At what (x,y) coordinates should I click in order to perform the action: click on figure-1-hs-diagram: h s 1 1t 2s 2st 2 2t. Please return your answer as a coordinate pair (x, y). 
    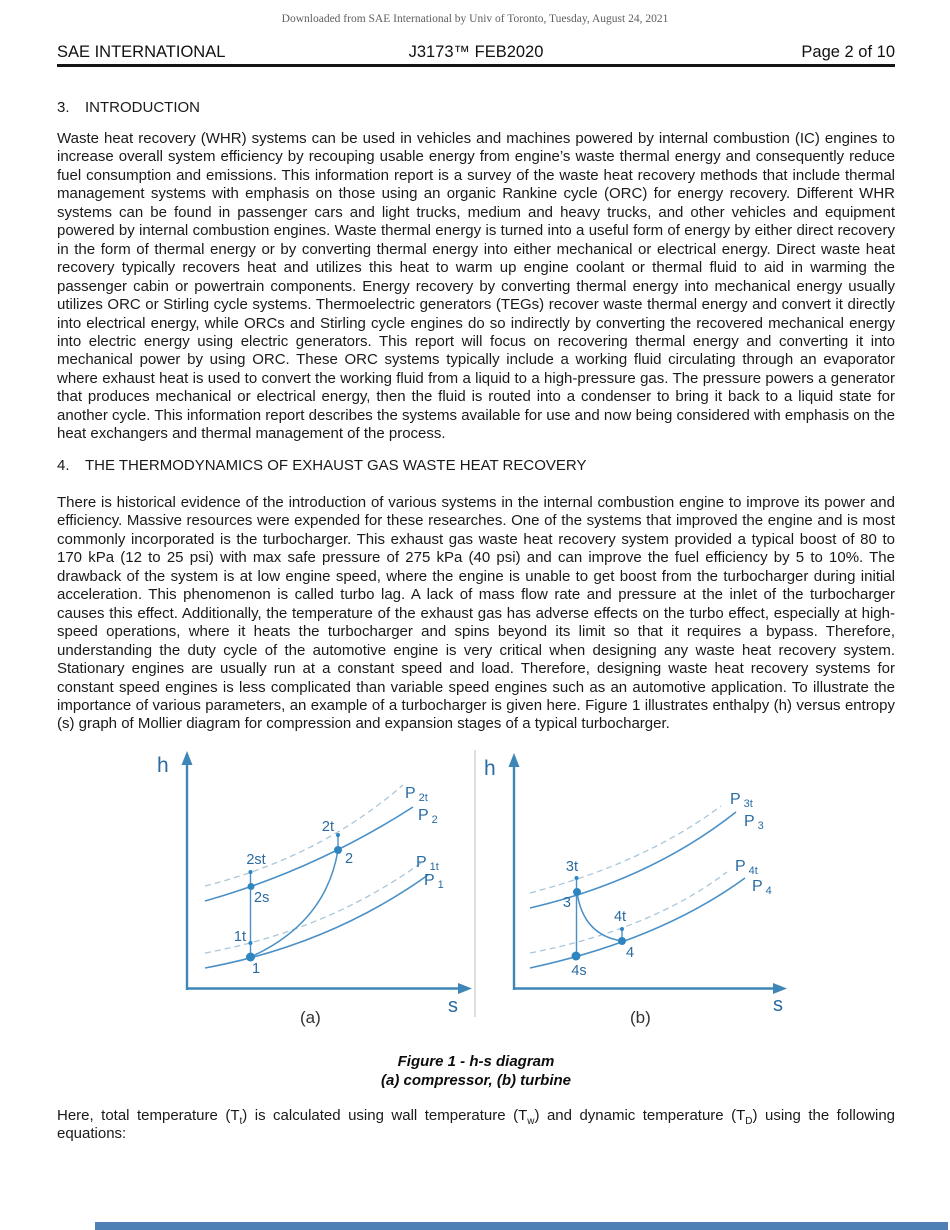
    Looking at the image, I should click on (472, 888).